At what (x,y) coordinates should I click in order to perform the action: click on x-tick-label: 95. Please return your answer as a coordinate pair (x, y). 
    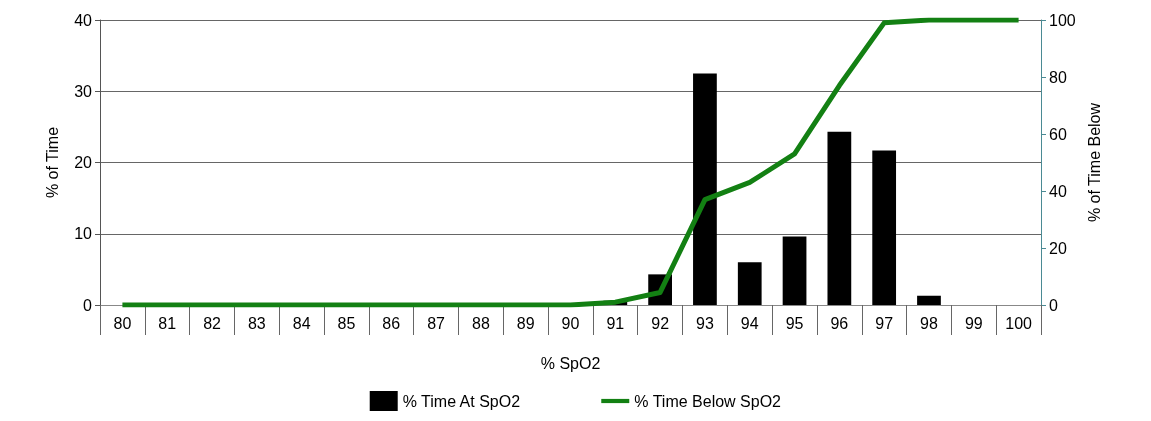
    Looking at the image, I should click on (794, 323).